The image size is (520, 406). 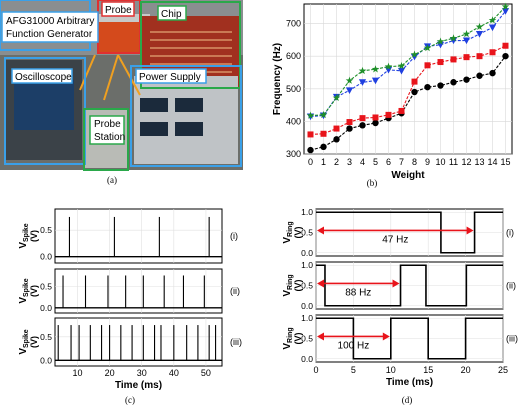 I want to click on x-tick-label: 12, so click(x=466, y=162).